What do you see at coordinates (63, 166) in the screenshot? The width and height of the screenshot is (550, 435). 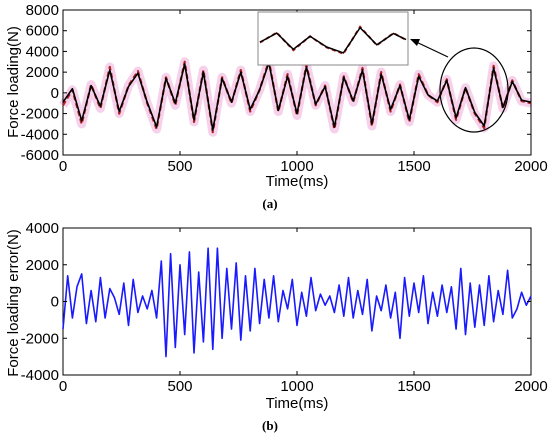 I see `a-xtick-label: 0` at bounding box center [63, 166].